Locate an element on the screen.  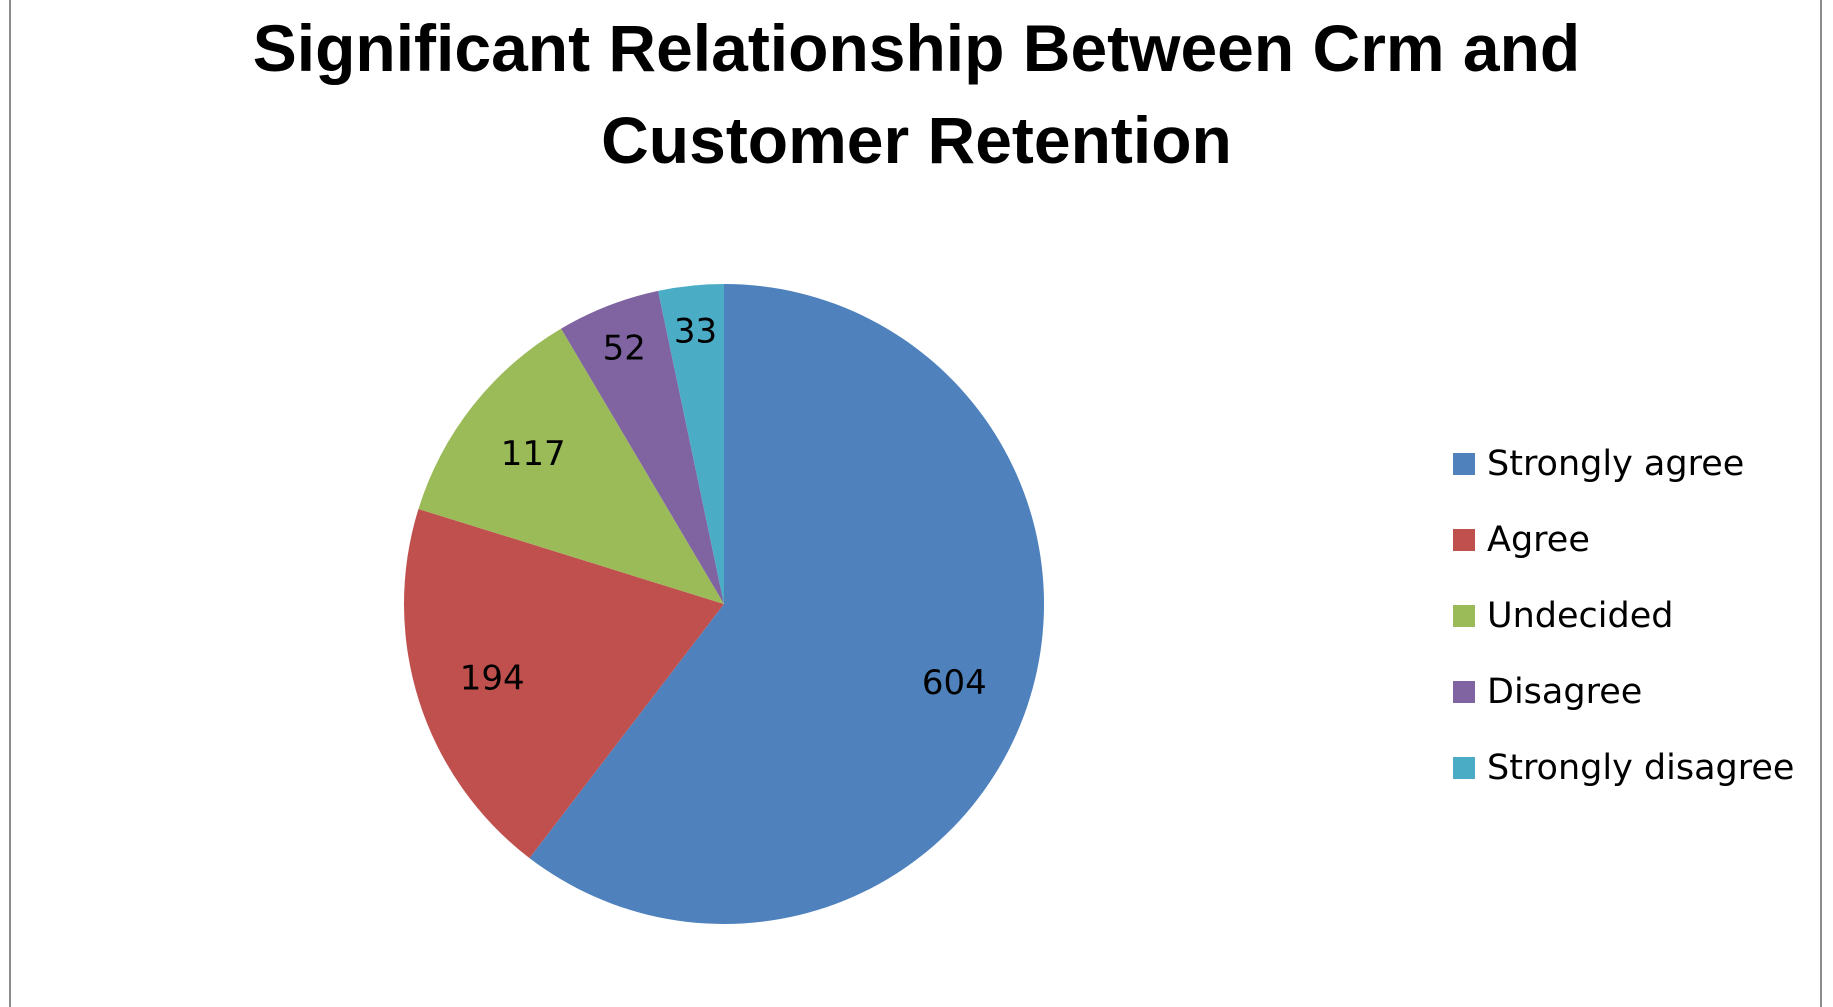
legend-item-disagree: Disagree is located at coordinates (1623, 692).